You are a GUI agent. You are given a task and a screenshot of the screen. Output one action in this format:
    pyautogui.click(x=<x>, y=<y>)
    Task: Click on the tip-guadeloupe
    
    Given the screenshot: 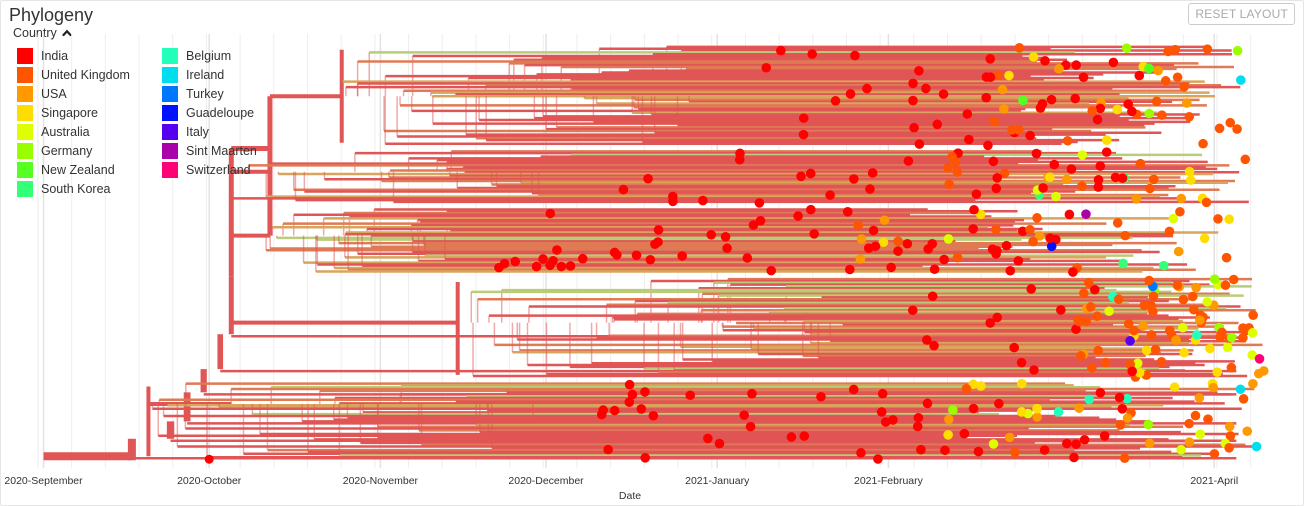 What is the action you would take?
    pyautogui.click(x=1051, y=246)
    